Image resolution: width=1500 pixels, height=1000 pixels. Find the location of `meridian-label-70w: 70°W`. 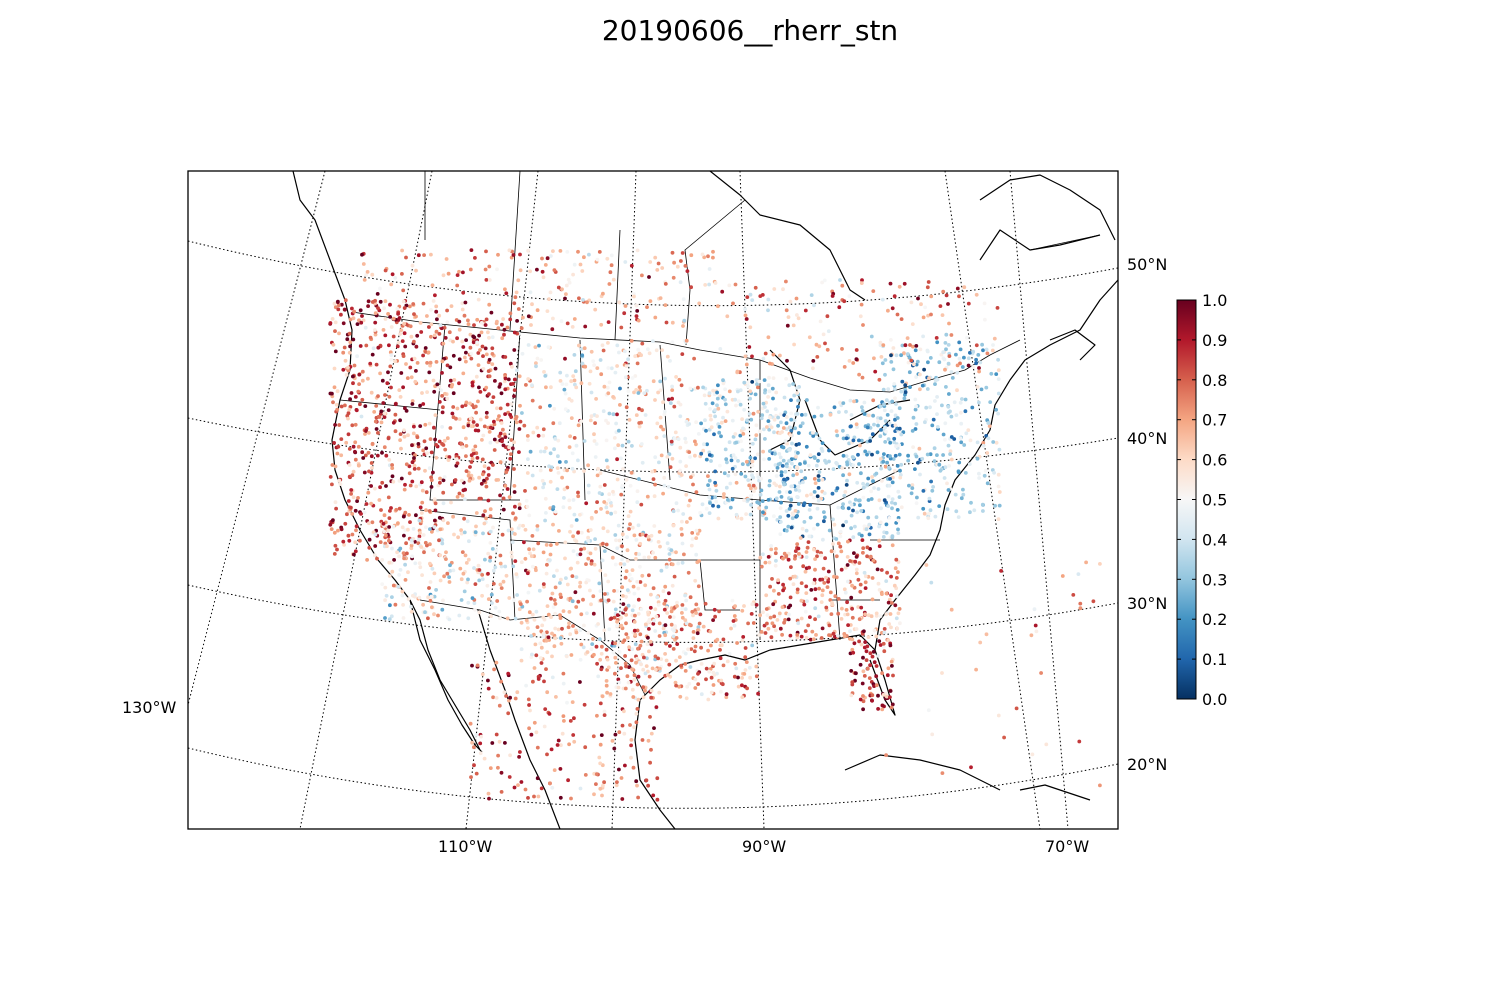

meridian-label-70w: 70°W is located at coordinates (1067, 846).